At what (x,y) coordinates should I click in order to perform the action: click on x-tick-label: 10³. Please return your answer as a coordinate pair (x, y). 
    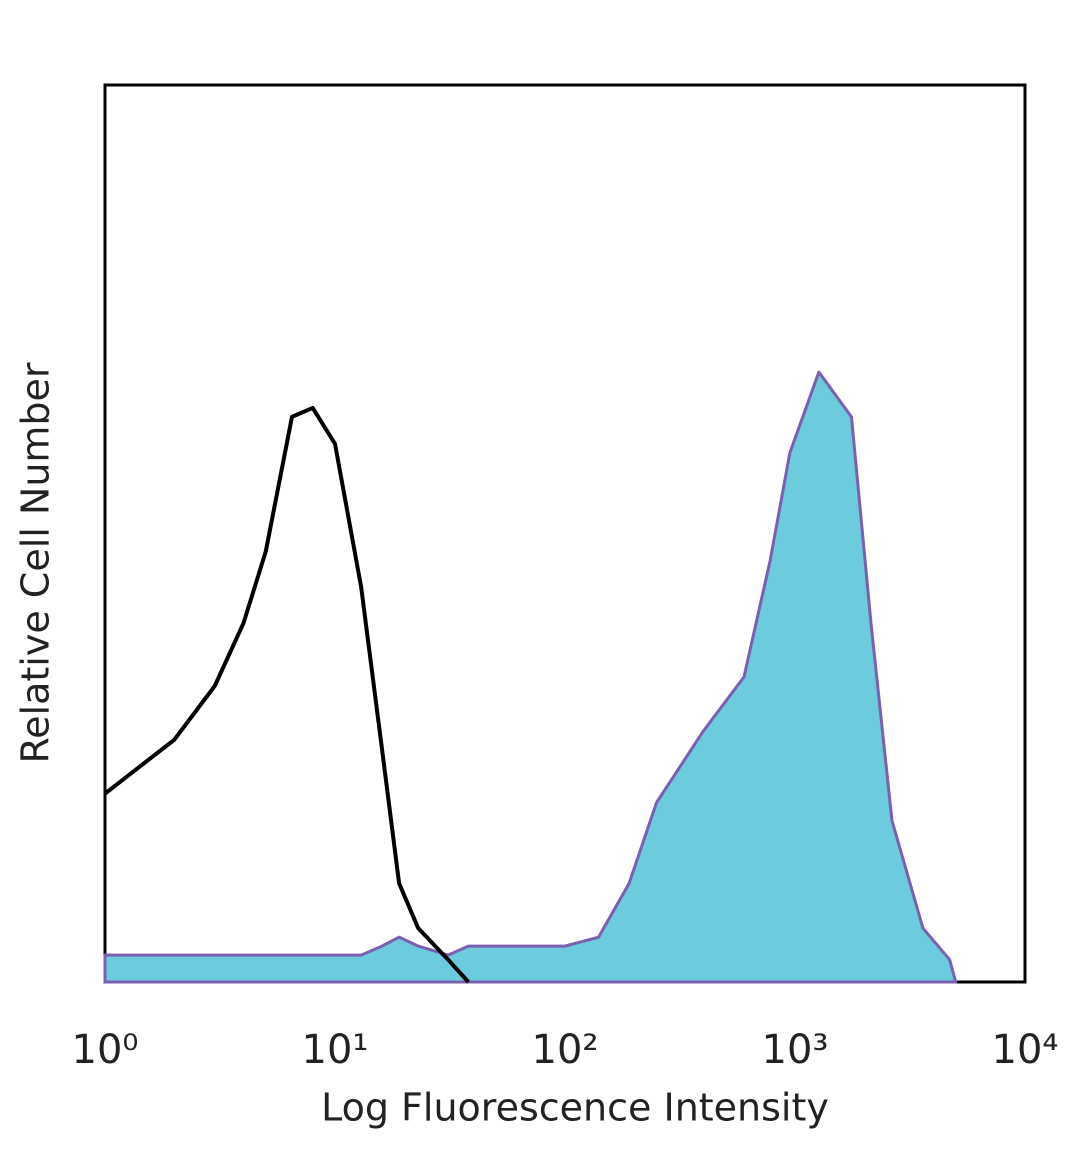
    Looking at the image, I should click on (795, 1050).